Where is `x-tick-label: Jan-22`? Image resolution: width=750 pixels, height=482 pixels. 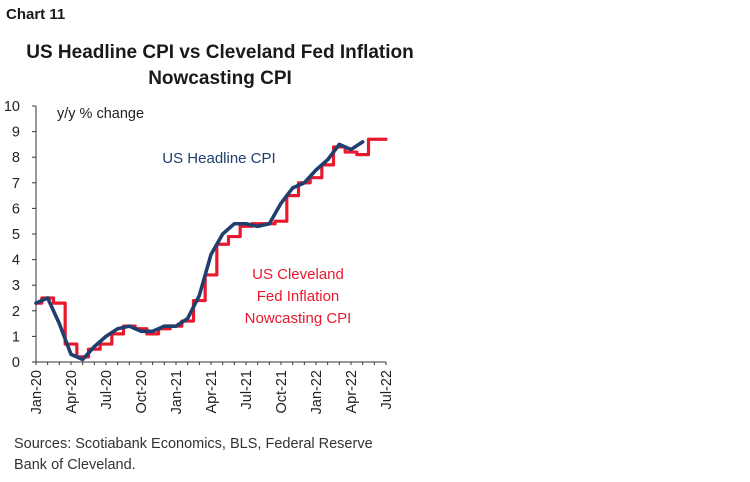
x-tick-label: Jan-22 is located at coordinates (317, 392).